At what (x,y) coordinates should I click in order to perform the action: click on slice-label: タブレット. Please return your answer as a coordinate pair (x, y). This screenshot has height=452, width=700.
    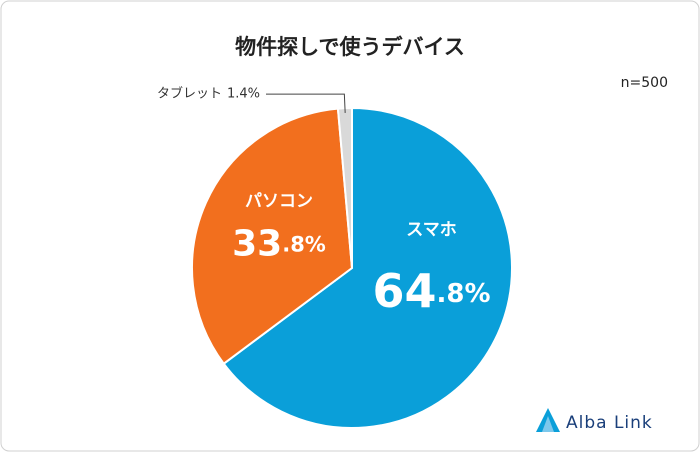
    Looking at the image, I should click on (189, 94).